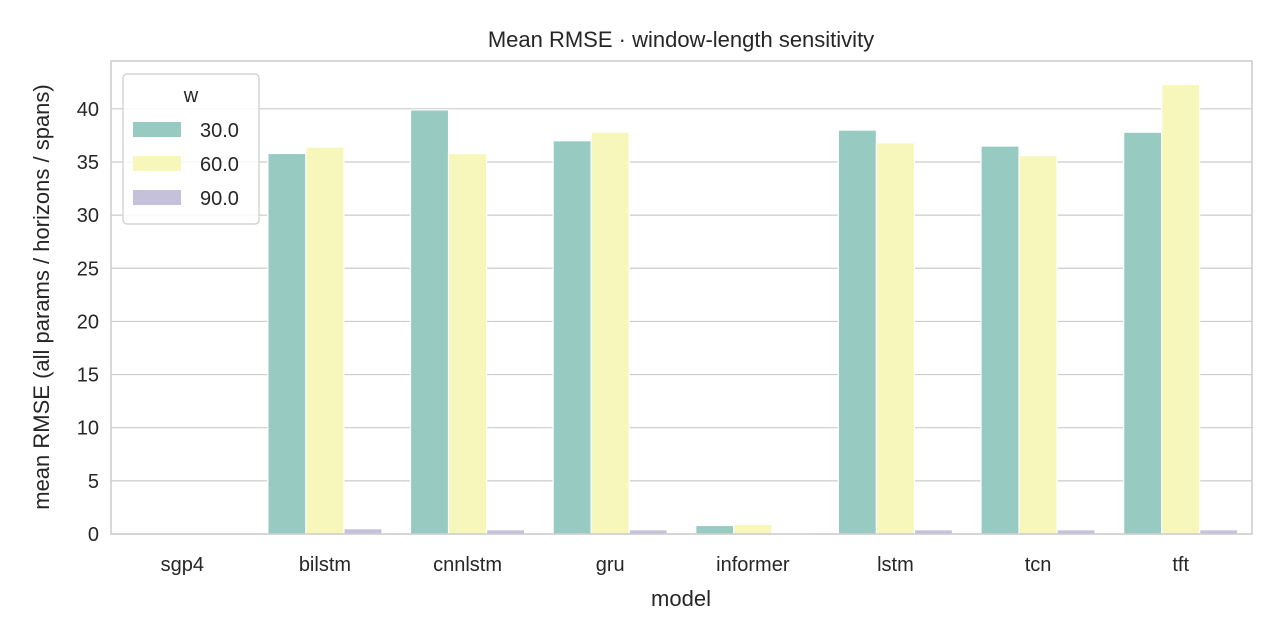 This screenshot has width=1280, height=640. I want to click on bar-bilstm-w60.0, so click(325, 340).